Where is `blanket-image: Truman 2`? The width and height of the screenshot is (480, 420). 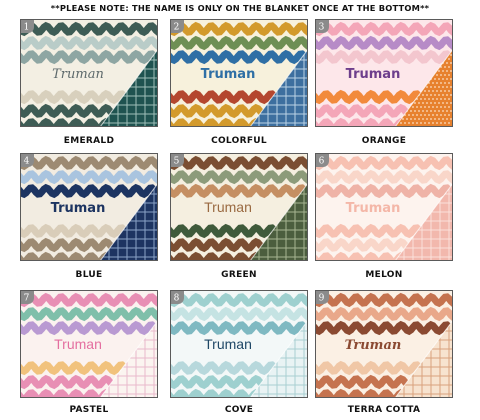
blanket-image: Truman 2 is located at coordinates (239, 73).